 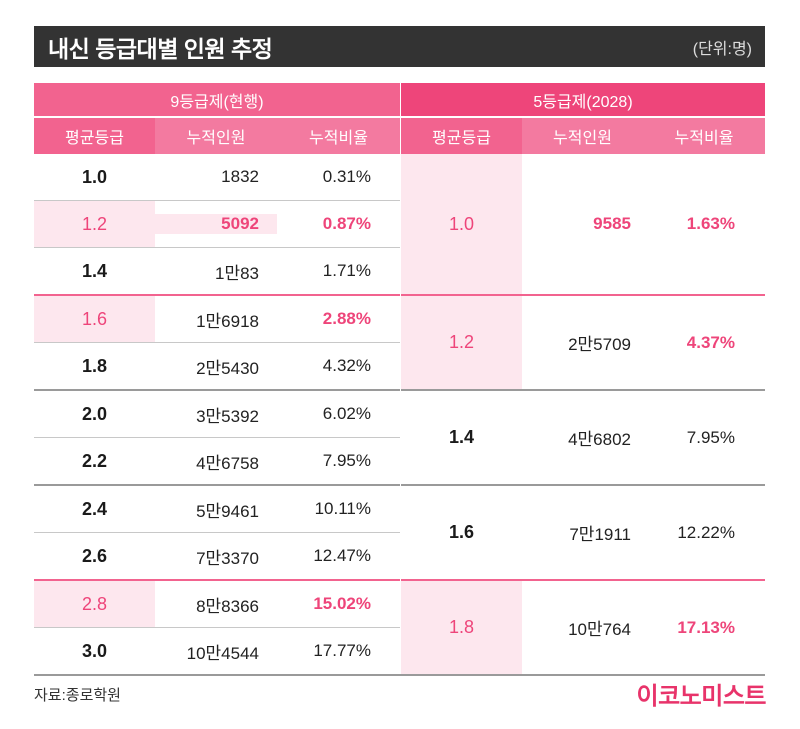 I want to click on group-header-row: 9등급제(현행) 5등급제(2028), so click(x=399, y=99).